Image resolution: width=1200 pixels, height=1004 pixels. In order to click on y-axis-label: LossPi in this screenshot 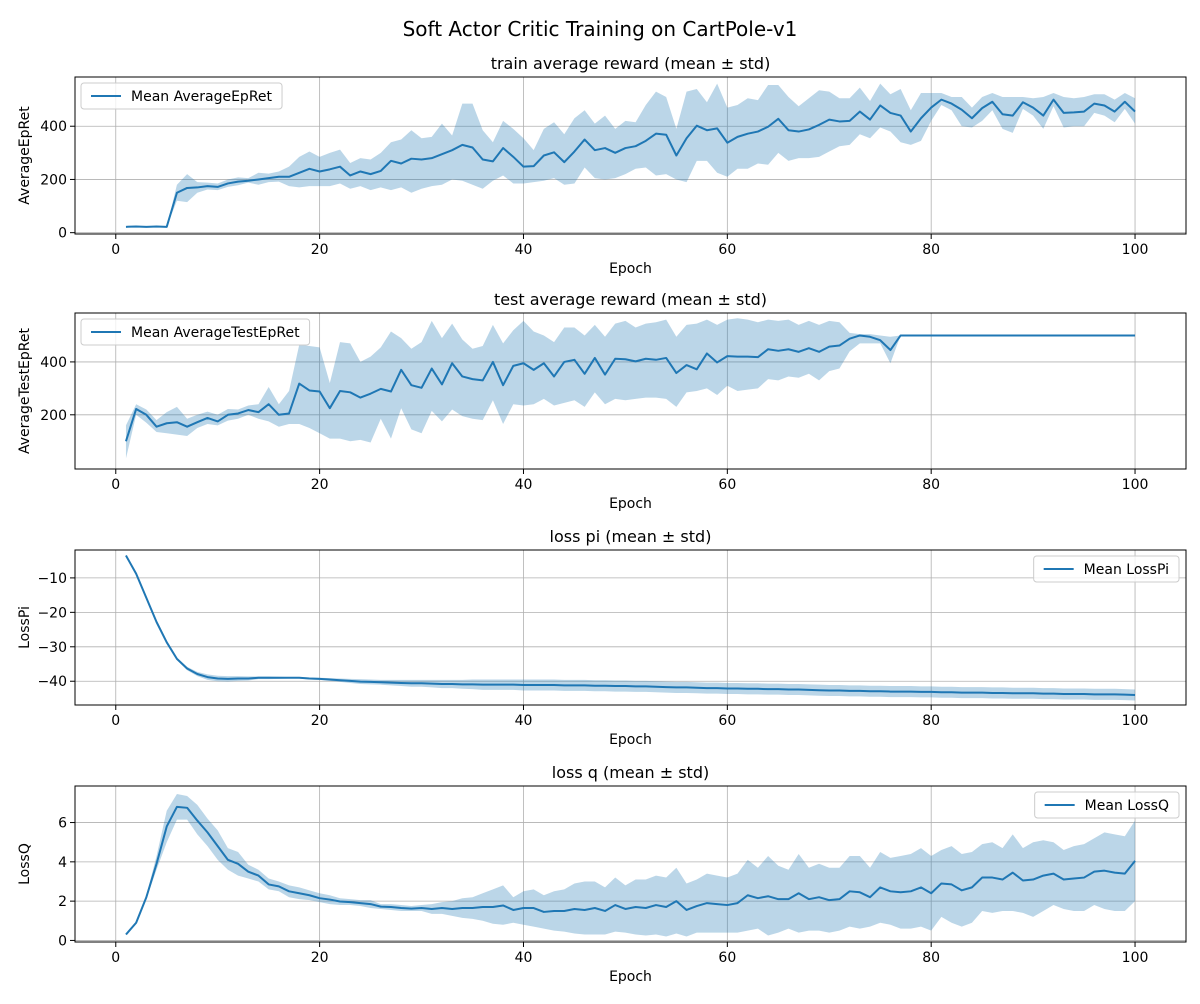, I will do `click(25, 627)`.